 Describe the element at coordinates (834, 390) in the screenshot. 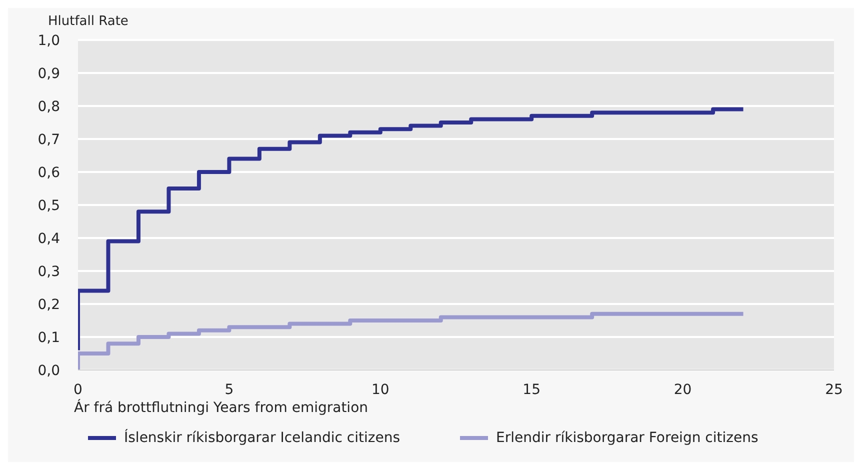

I see `x-tick-label: 25` at that location.